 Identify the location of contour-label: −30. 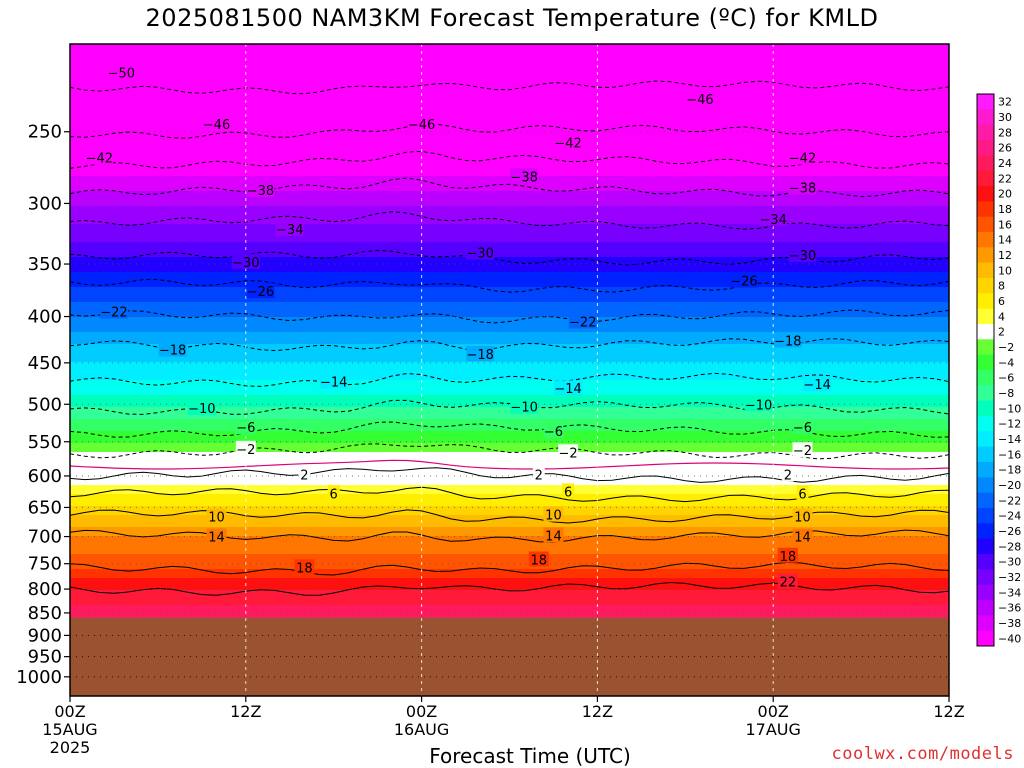
(479, 254).